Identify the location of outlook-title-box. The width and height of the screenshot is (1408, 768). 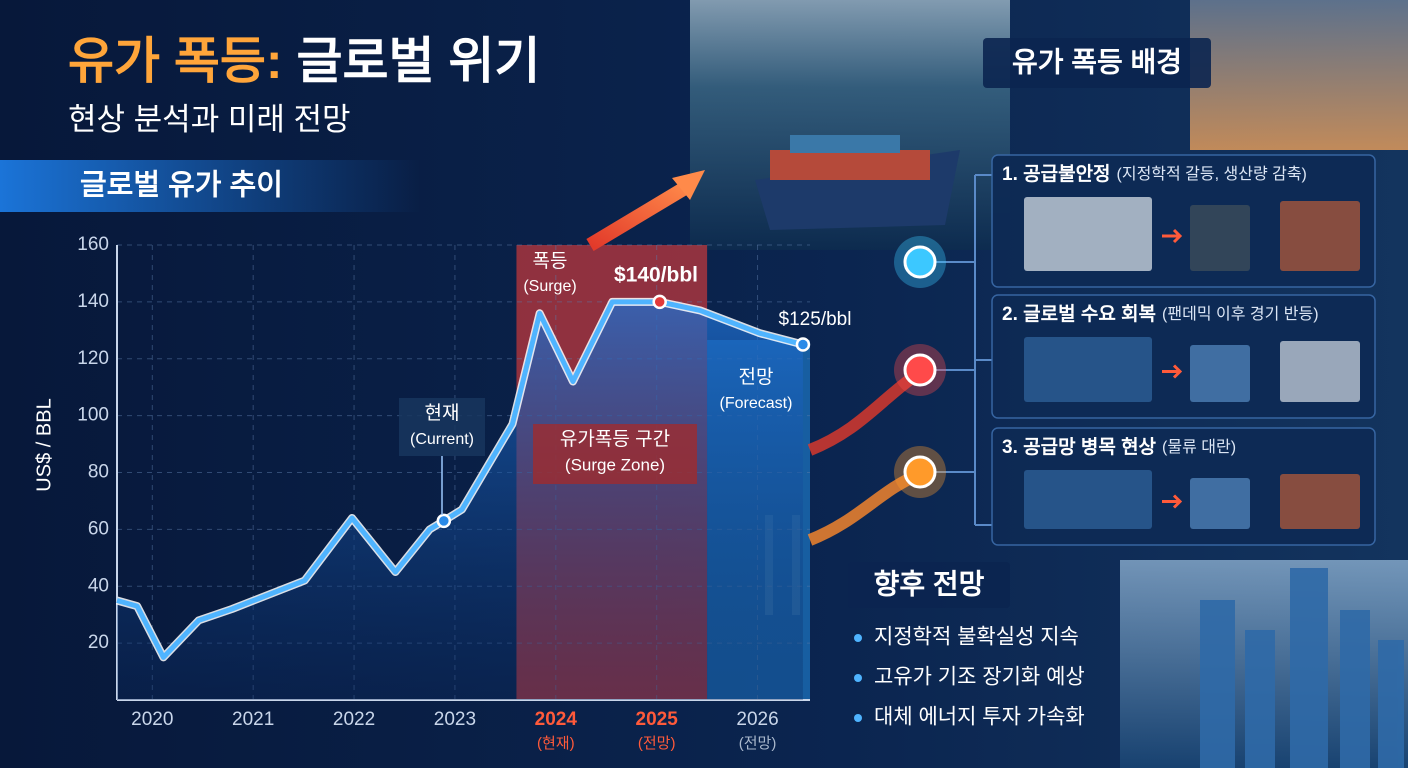
(929, 585).